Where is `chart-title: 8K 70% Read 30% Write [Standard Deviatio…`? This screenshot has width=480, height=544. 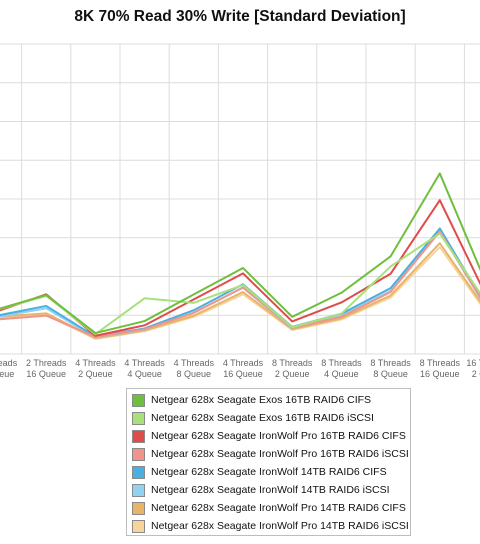
chart-title: 8K 70% Read 30% Write [Standard Deviatio… is located at coordinates (240, 16).